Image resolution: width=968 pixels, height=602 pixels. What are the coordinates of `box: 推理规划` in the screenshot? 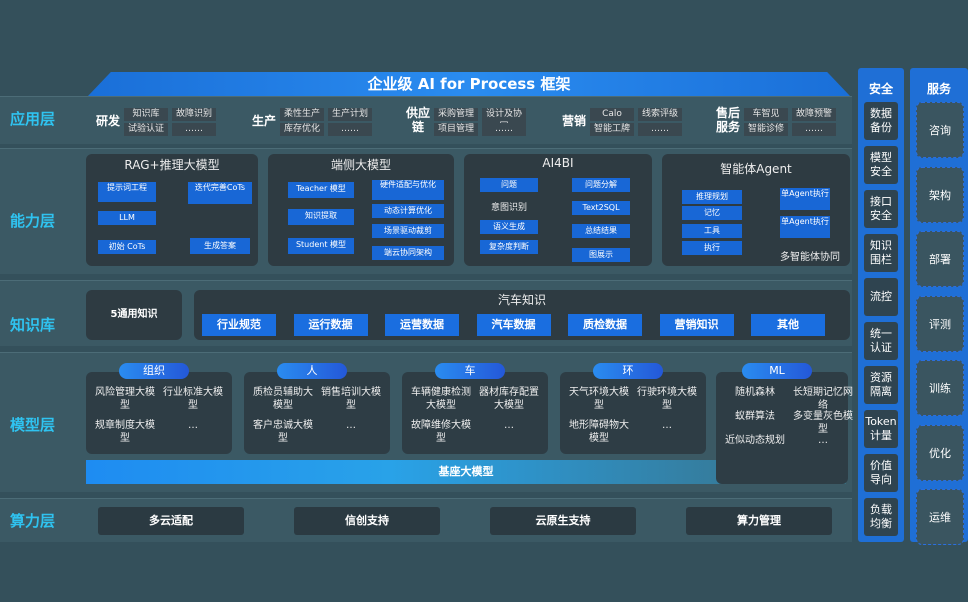 It's located at (712, 197).